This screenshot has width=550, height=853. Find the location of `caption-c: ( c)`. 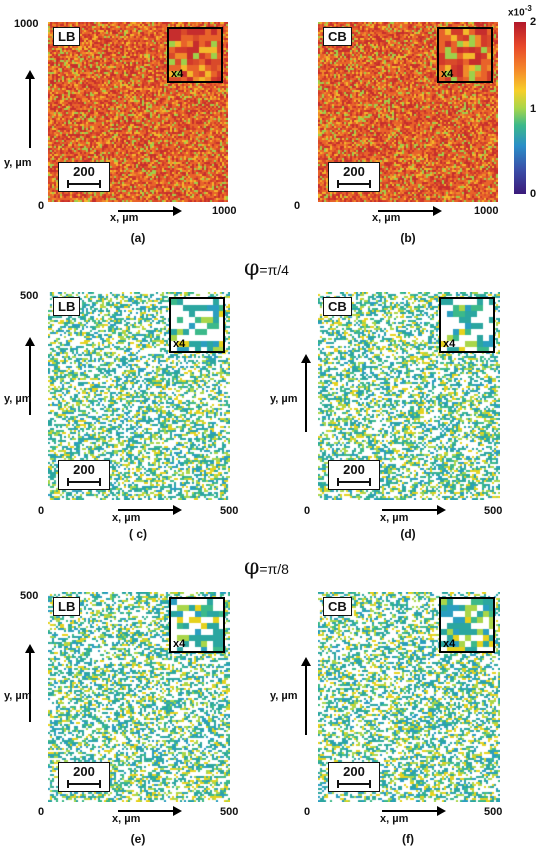

caption-c: ( c) is located at coordinates (138, 534).